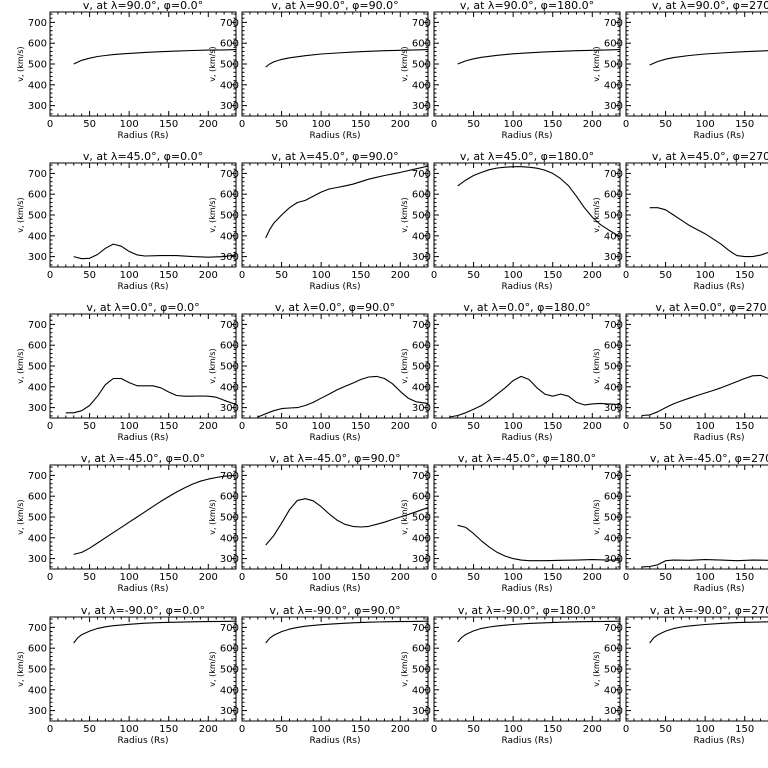  I want to click on chart-title: v, at λ=-45.0°, φ=0.0°, so click(143, 458).